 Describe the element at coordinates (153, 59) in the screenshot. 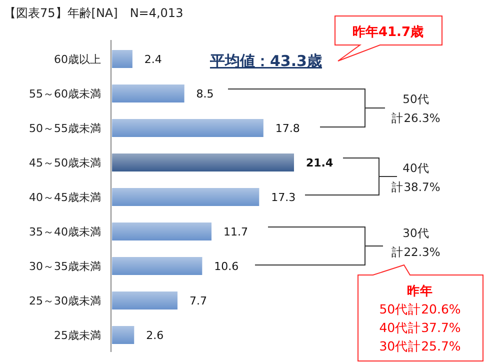

I see `data-label: 2.4` at that location.